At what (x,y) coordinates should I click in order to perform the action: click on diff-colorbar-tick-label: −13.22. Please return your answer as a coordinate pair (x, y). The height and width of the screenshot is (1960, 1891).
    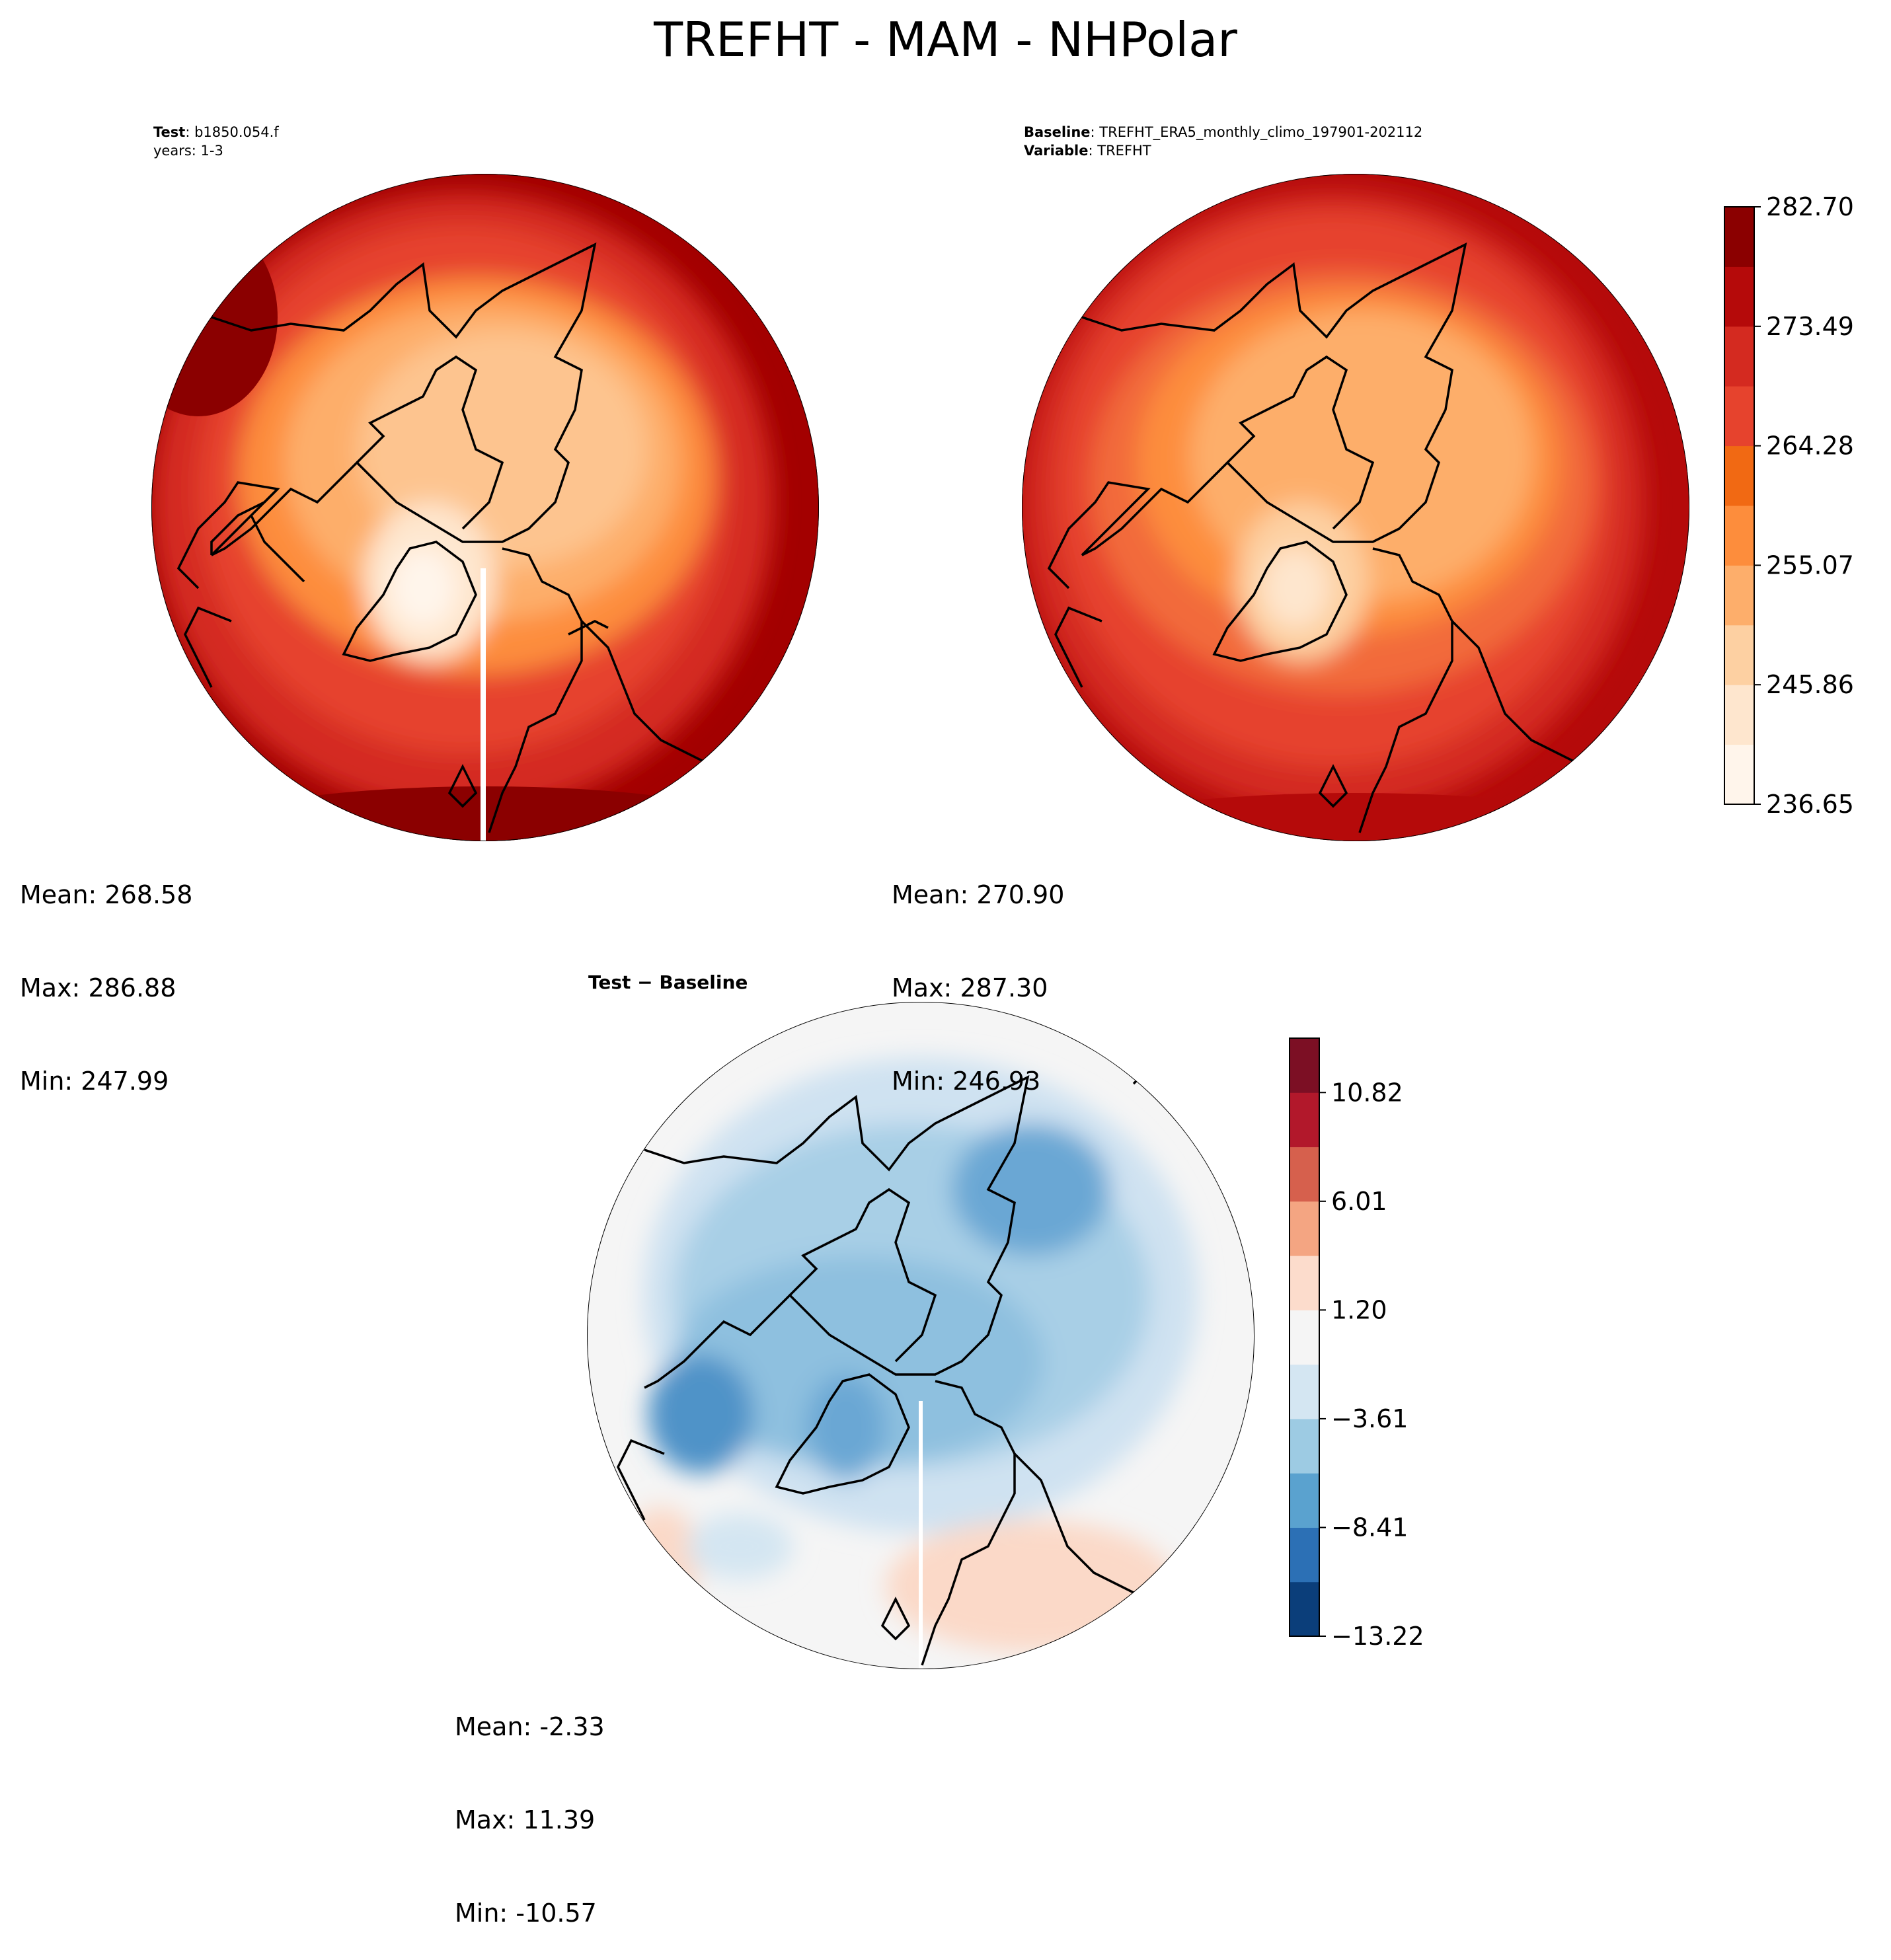
    Looking at the image, I should click on (1378, 1636).